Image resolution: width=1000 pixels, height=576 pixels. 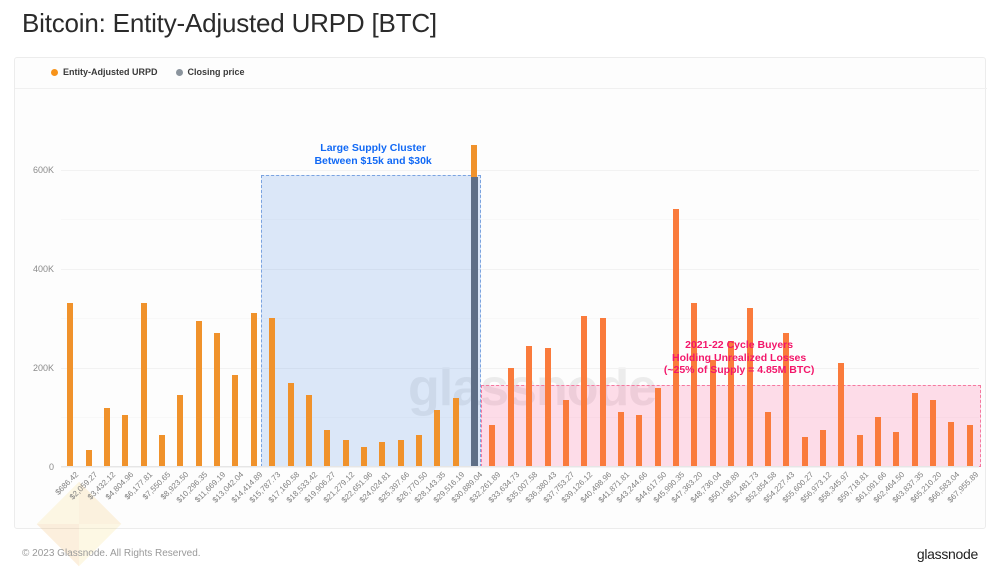 What do you see at coordinates (111, 553) in the screenshot?
I see `copyright-text: © 2023 Glassnode. All Rights Reserved.` at bounding box center [111, 553].